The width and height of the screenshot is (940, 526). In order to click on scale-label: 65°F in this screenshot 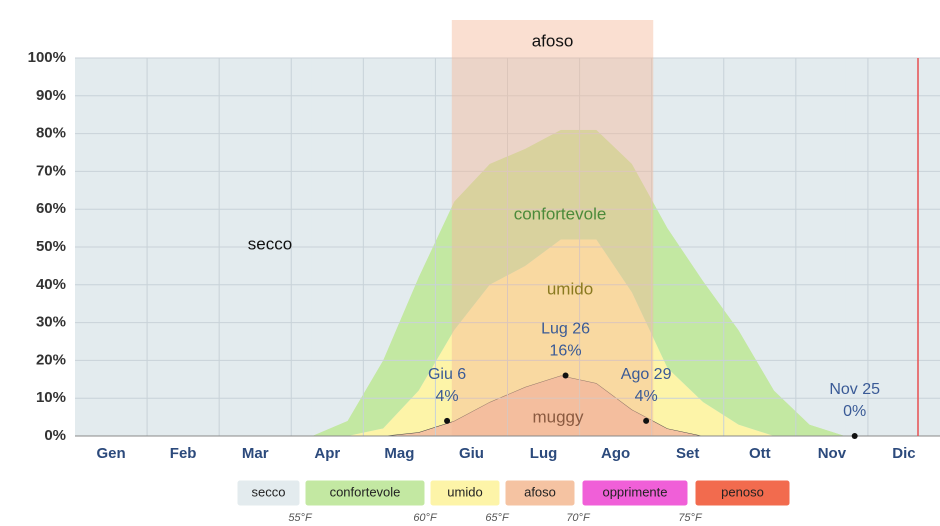, I will do `click(497, 518)`.